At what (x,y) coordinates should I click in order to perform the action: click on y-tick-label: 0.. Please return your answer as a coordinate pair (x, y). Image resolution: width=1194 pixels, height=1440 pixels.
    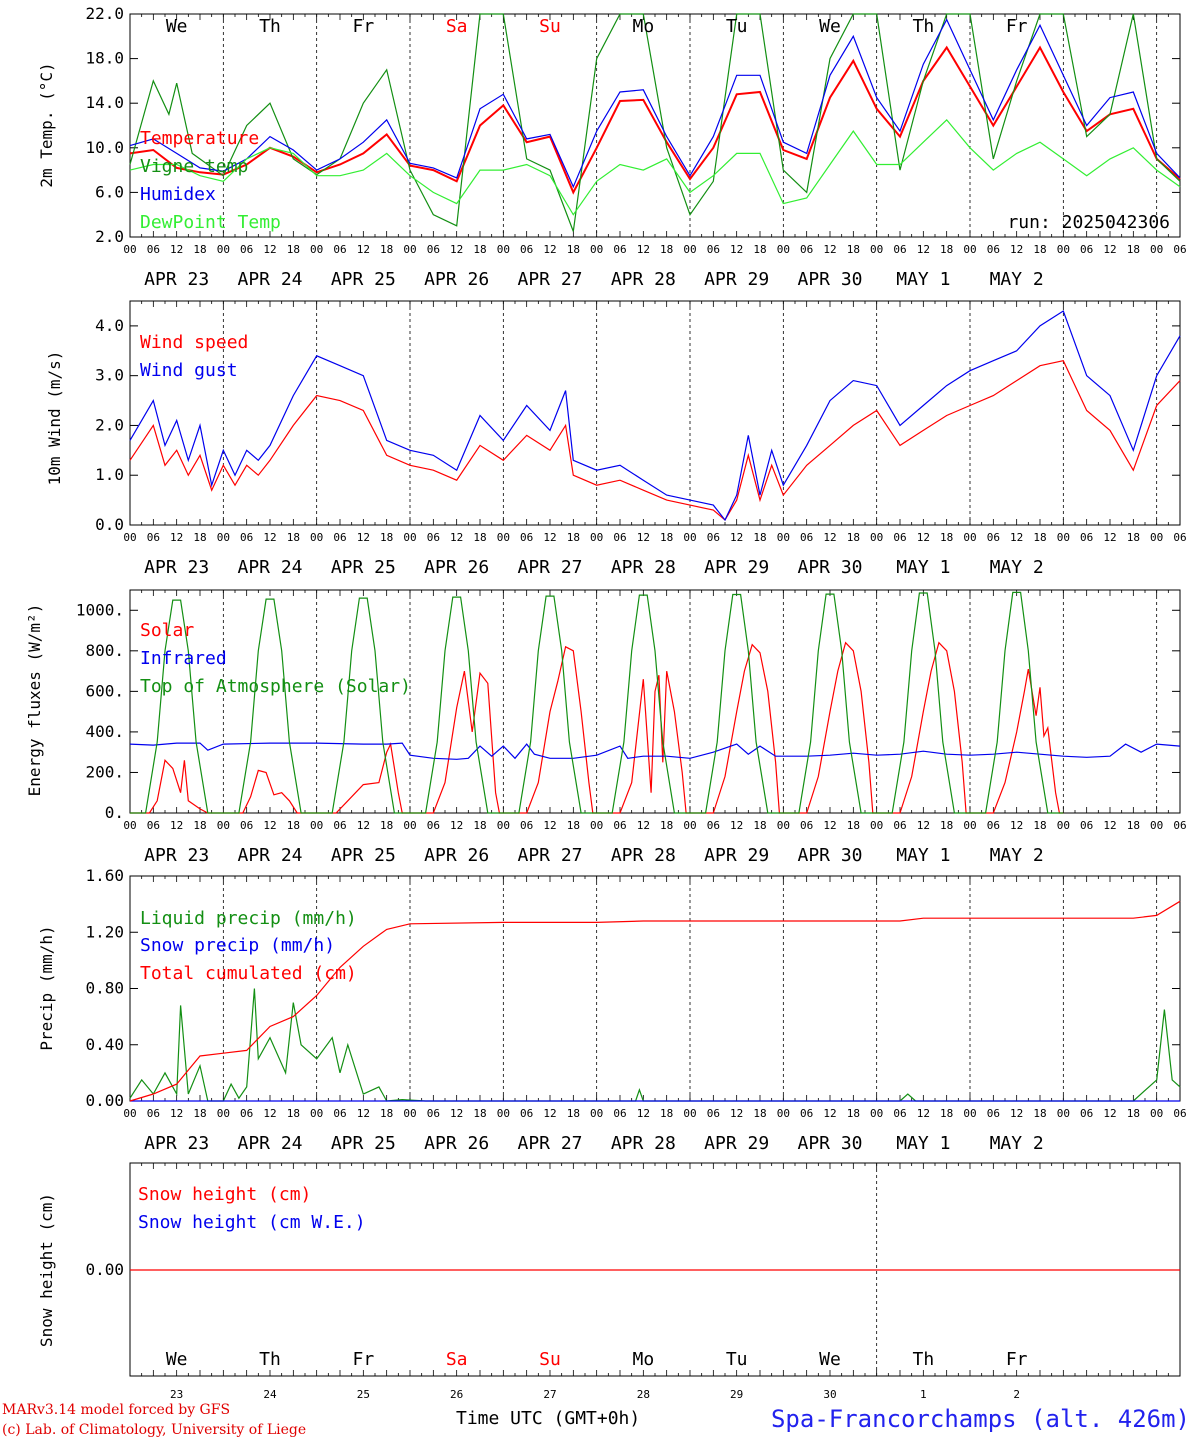
    Looking at the image, I should click on (114, 812).